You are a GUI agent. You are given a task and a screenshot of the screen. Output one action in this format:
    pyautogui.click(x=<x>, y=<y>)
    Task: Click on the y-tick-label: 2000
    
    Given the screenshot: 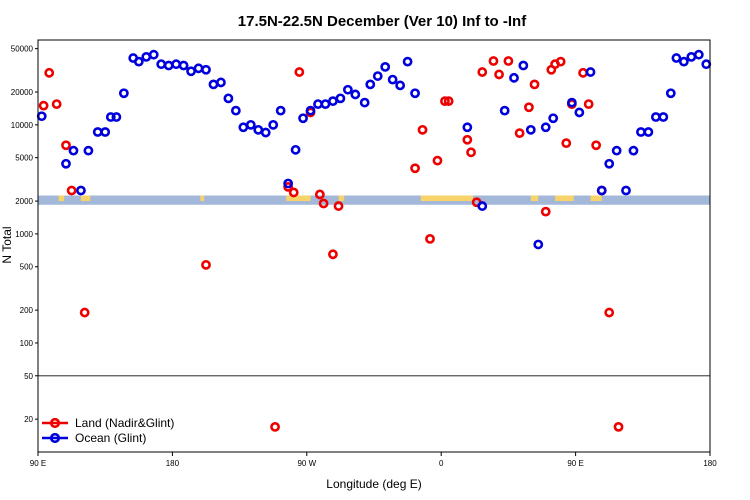 What is the action you would take?
    pyautogui.click(x=24, y=201)
    